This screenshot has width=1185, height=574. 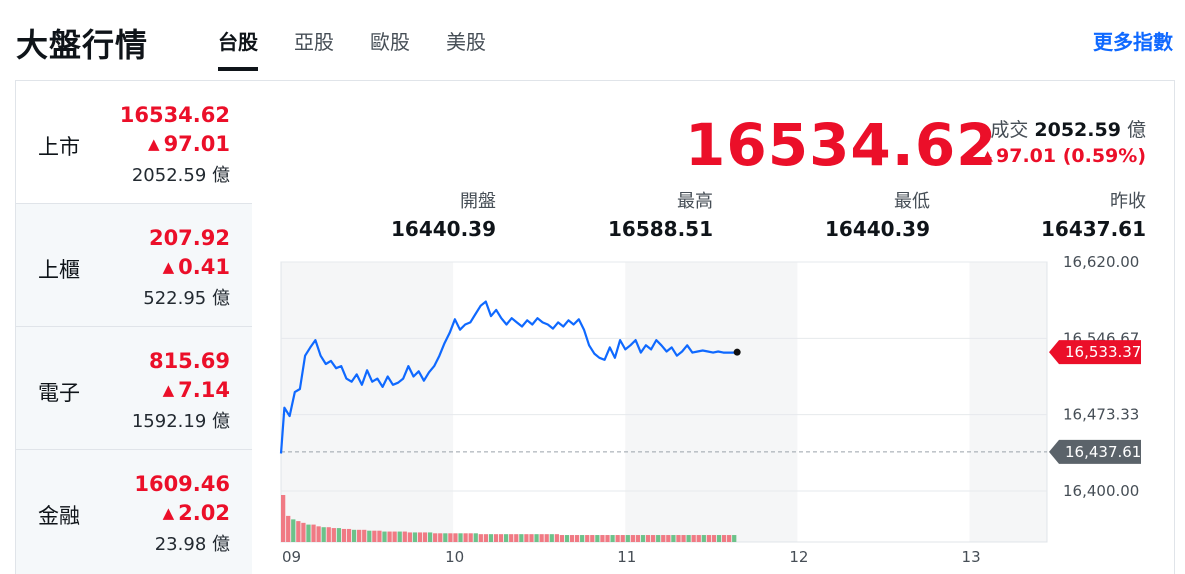 What do you see at coordinates (134, 265) in the screenshot?
I see `index-item-otc: 上櫃 207.92 ▲ 0.41 522.95 億` at bounding box center [134, 265].